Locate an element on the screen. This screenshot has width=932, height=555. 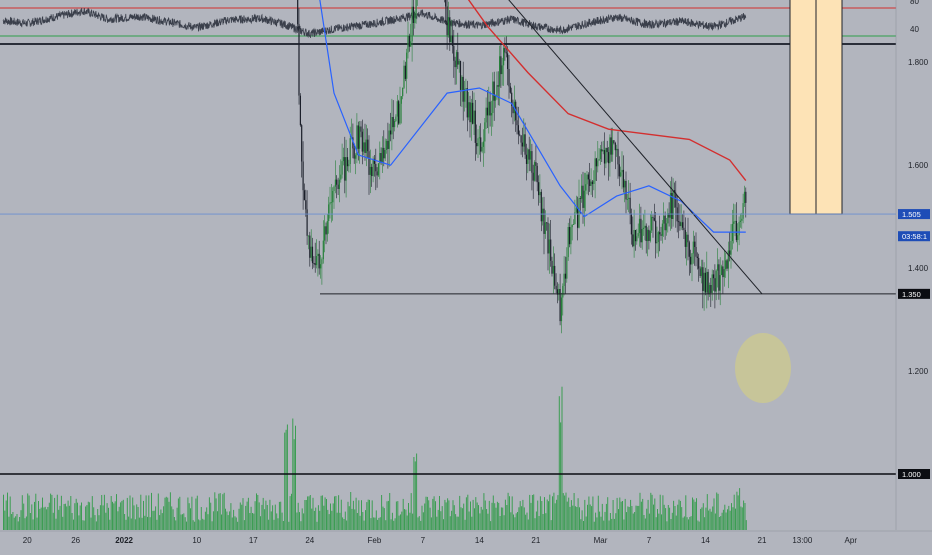
price-tag is located at coordinates (914, 293).